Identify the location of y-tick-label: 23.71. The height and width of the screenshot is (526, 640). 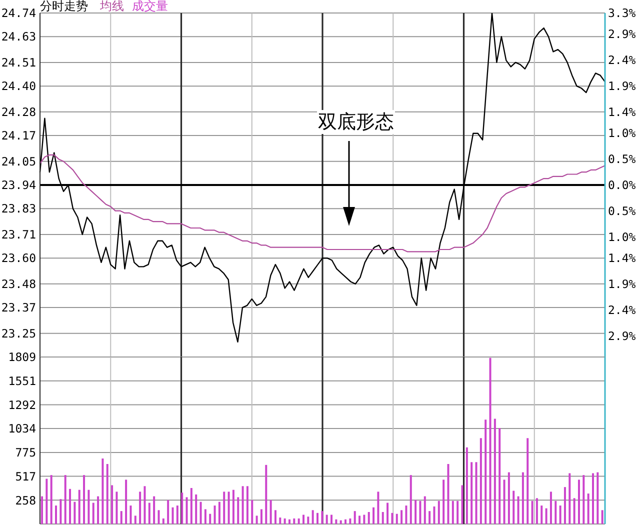
(18, 235).